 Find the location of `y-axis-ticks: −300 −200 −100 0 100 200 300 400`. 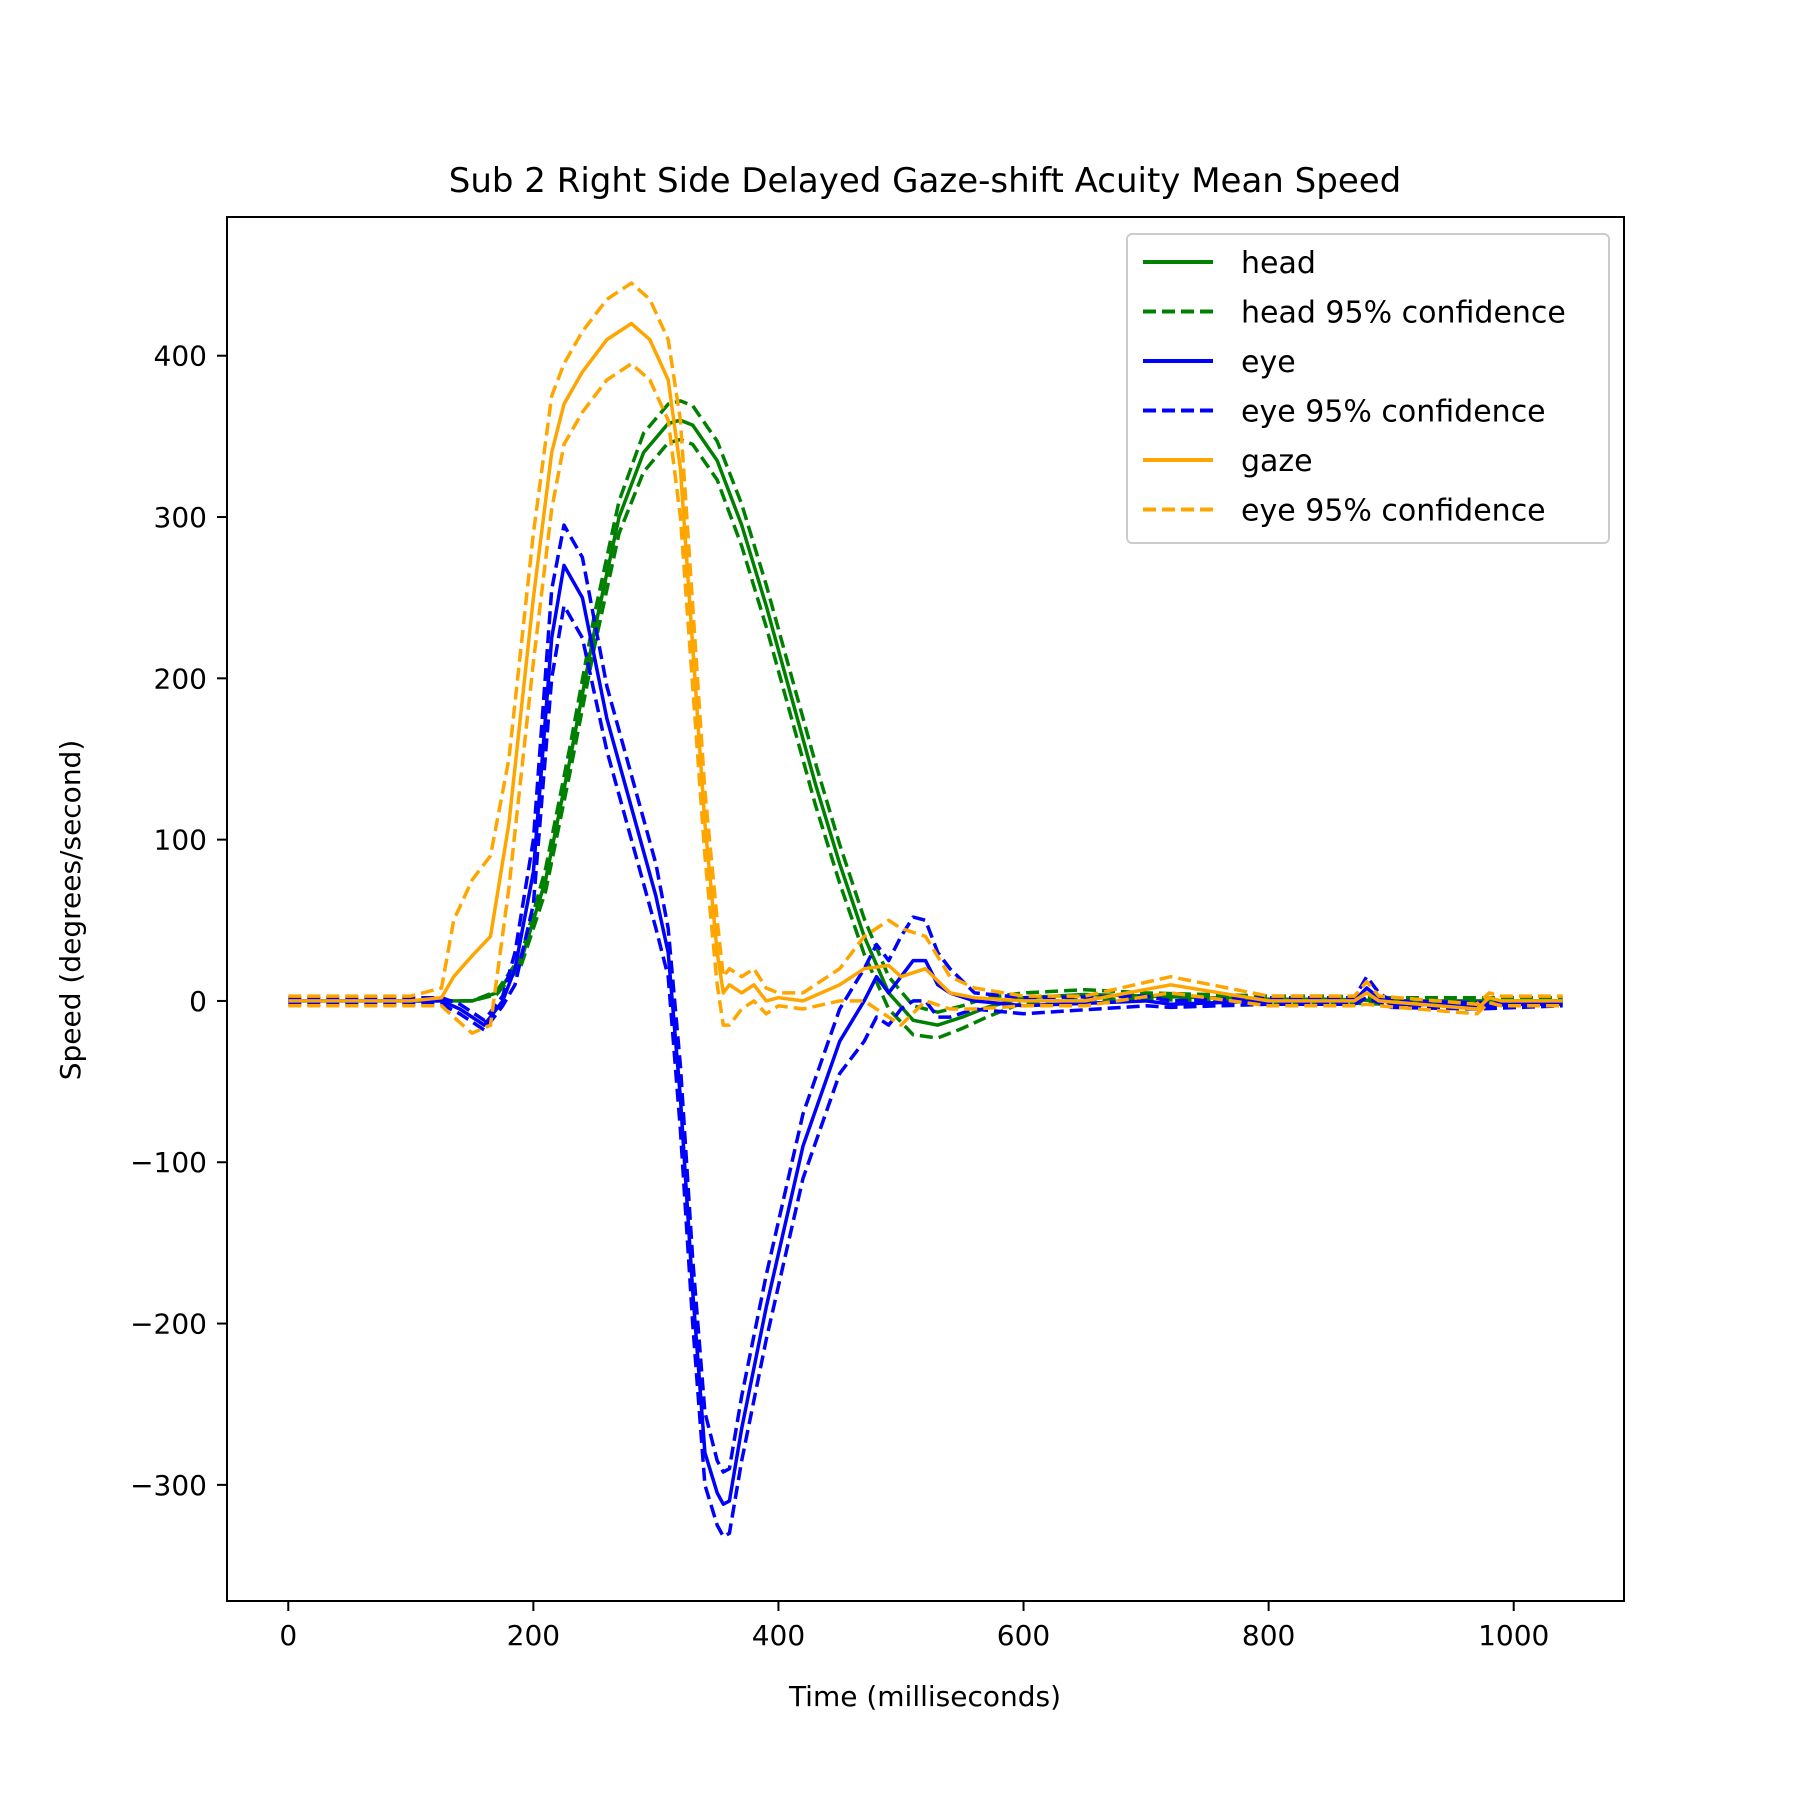

y-axis-ticks: −300 −200 −100 0 100 200 300 400 is located at coordinates (178, 921).